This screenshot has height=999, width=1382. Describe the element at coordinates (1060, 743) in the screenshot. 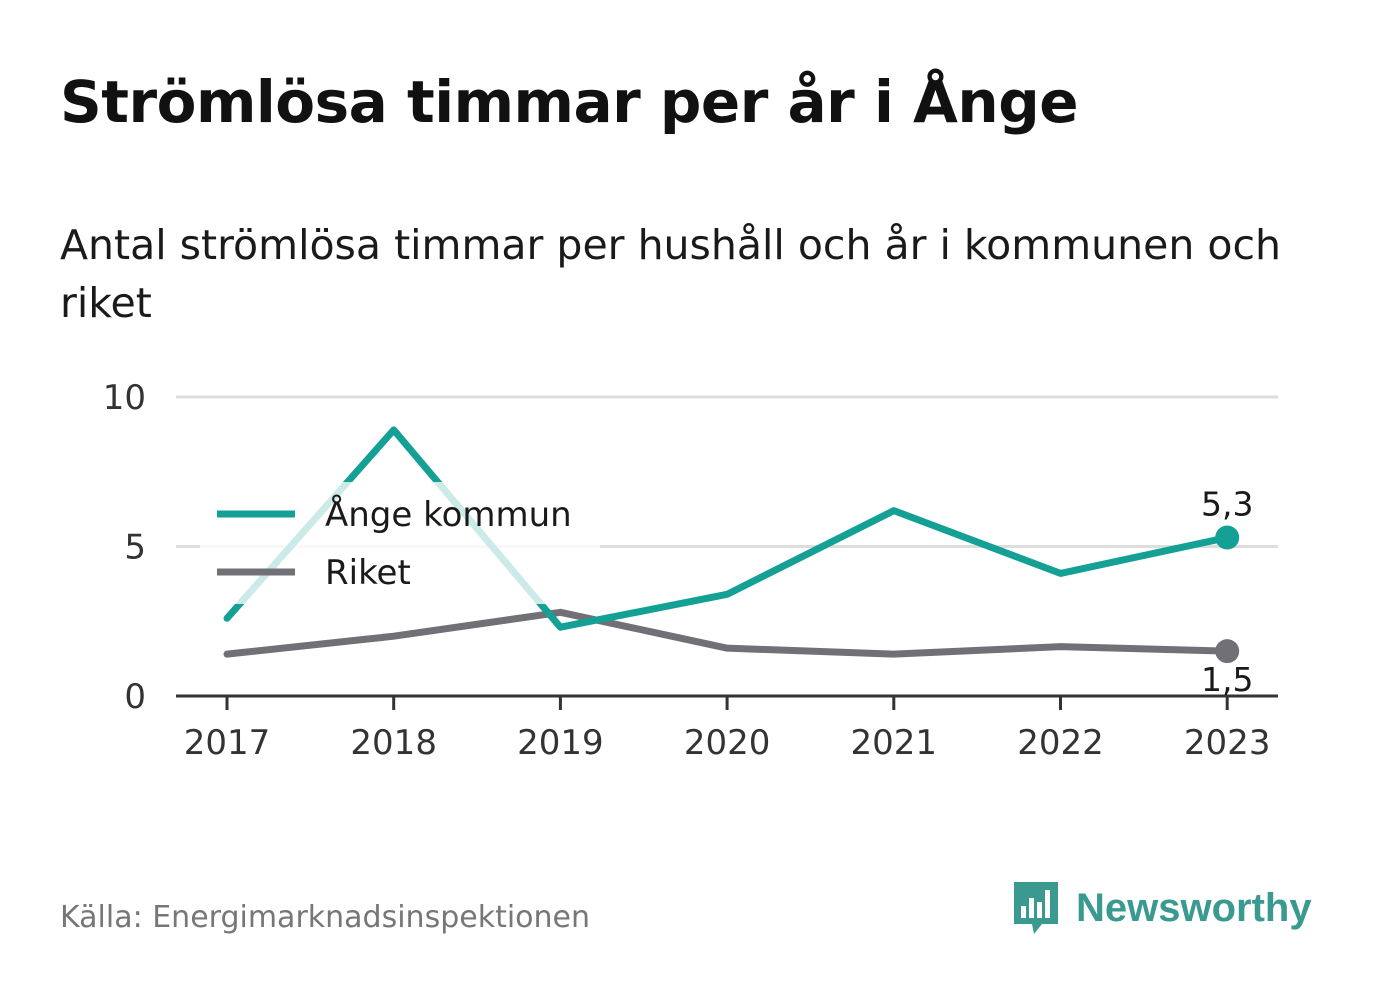

I see `x-tick-label-2022: 2022` at that location.